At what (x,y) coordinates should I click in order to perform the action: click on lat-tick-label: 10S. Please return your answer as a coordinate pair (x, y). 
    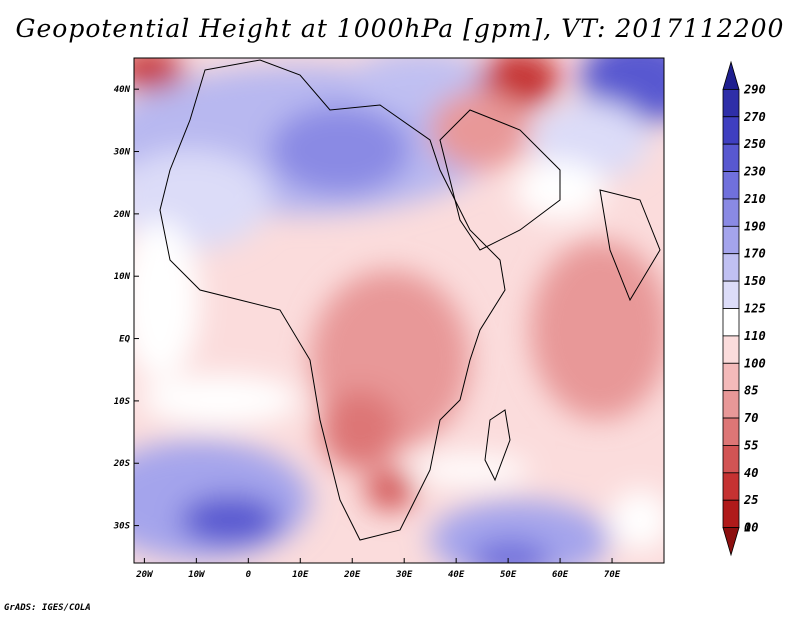
    Looking at the image, I should click on (122, 402).